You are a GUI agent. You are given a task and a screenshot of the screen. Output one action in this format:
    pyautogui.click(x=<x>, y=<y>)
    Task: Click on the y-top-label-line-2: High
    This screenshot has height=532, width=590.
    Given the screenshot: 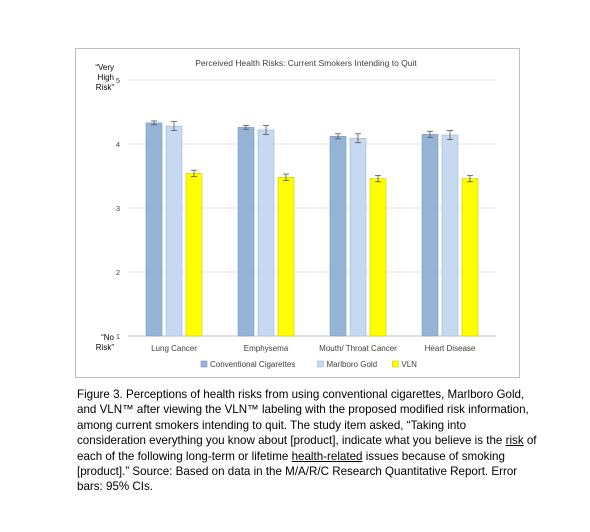 What is the action you would take?
    pyautogui.click(x=105, y=77)
    